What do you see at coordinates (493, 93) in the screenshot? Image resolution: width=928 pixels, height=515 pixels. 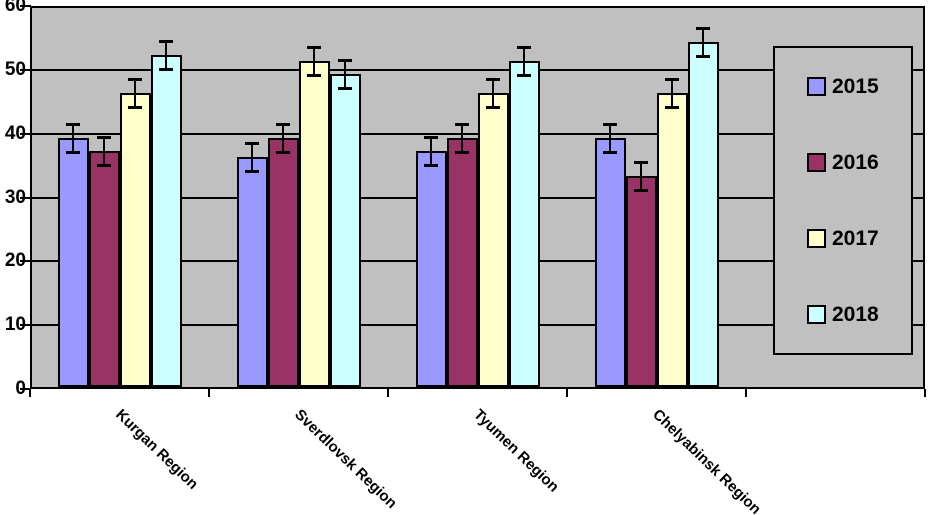 I see `error-bar-2017-tyumen-region-line` at bounding box center [493, 93].